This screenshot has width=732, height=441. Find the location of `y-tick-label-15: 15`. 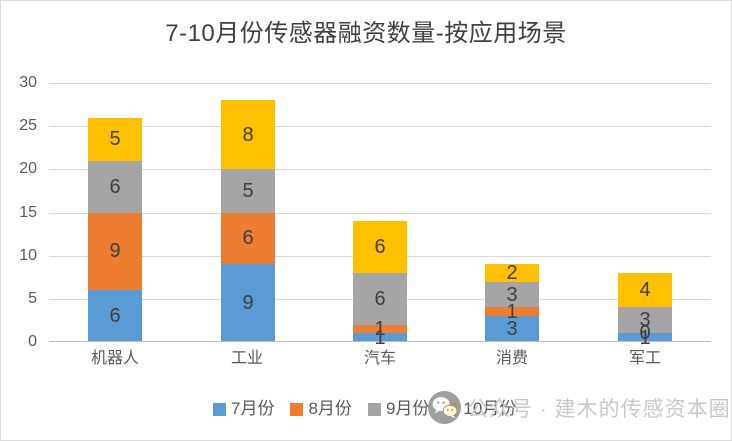

y-tick-label-15: 15 is located at coordinates (28, 212).